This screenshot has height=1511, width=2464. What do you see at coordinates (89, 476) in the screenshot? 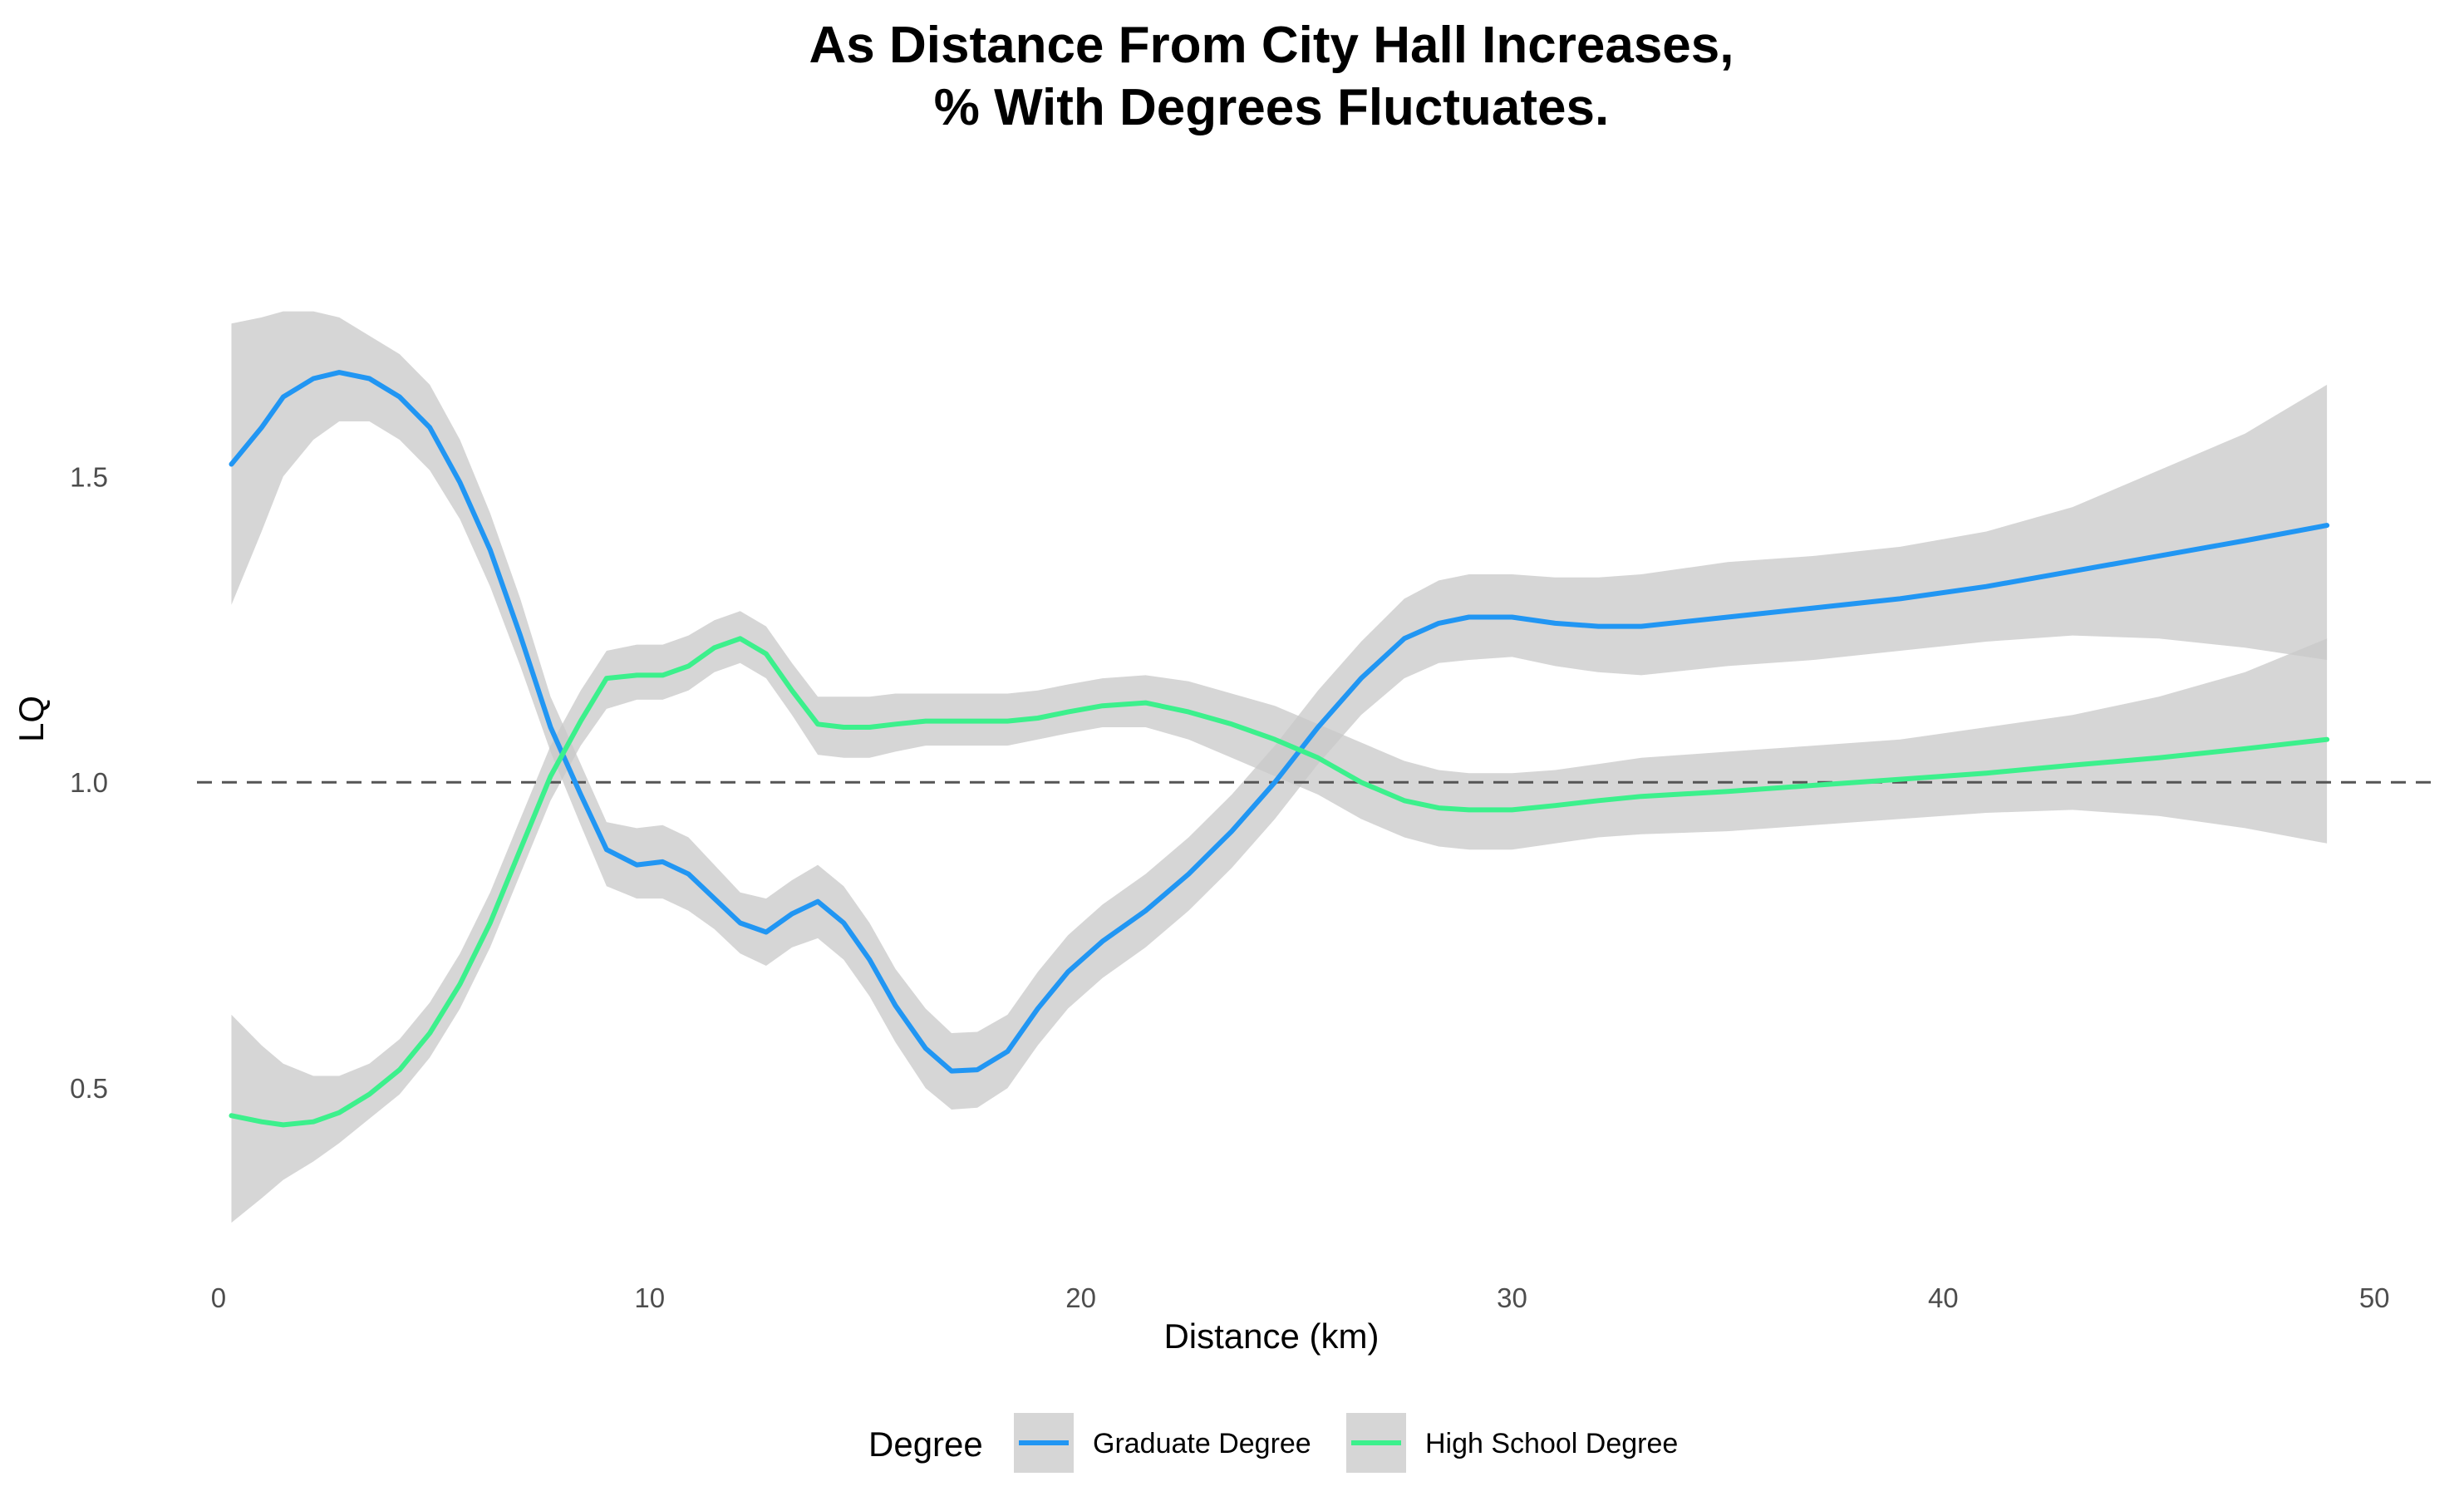
I see `y-tick-label: 1.5` at bounding box center [89, 476].